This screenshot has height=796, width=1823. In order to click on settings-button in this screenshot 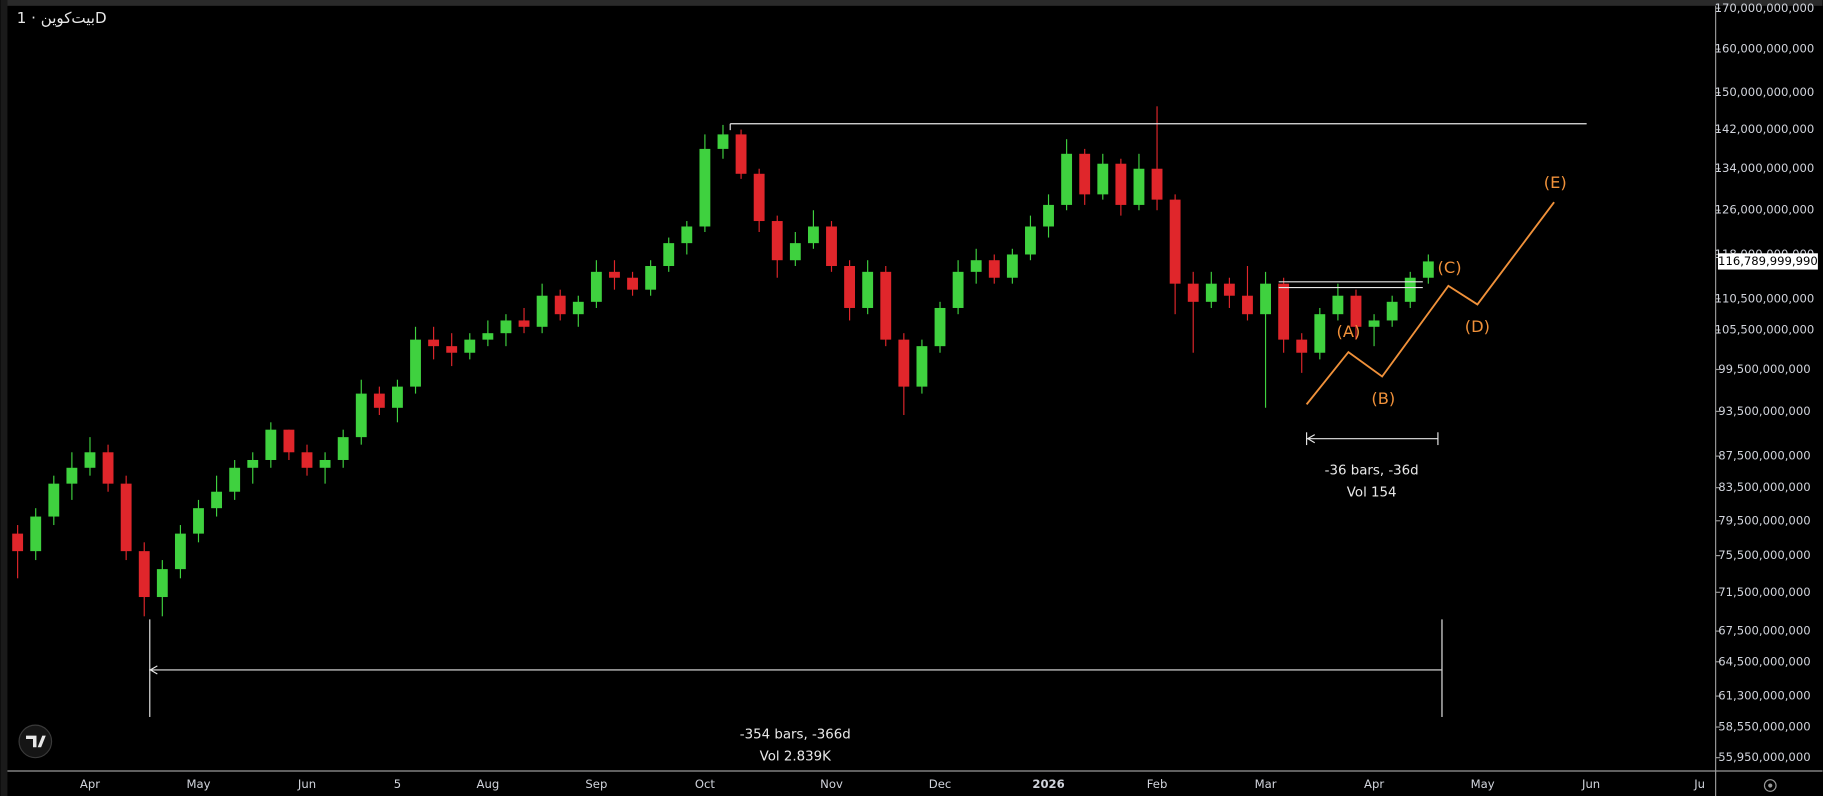, I will do `click(1770, 785)`.